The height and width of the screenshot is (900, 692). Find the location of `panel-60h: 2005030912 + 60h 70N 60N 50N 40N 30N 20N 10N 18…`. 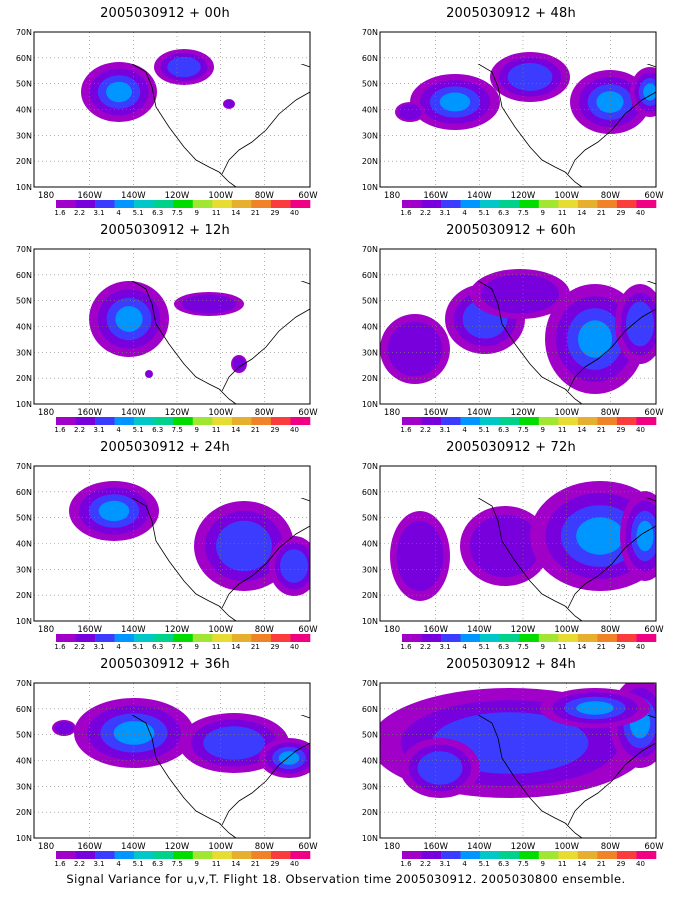

panel-60h: 2005030912 + 60h 70N 60N 50N 40N 30N 20N 10N 18… is located at coordinates (511, 325).